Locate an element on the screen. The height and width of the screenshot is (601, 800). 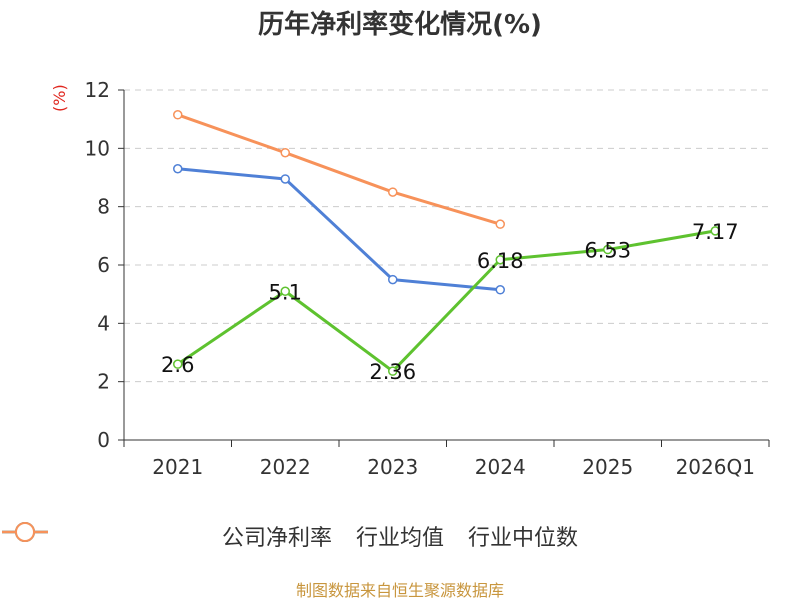
data-label: 7.17 is located at coordinates (715, 232).